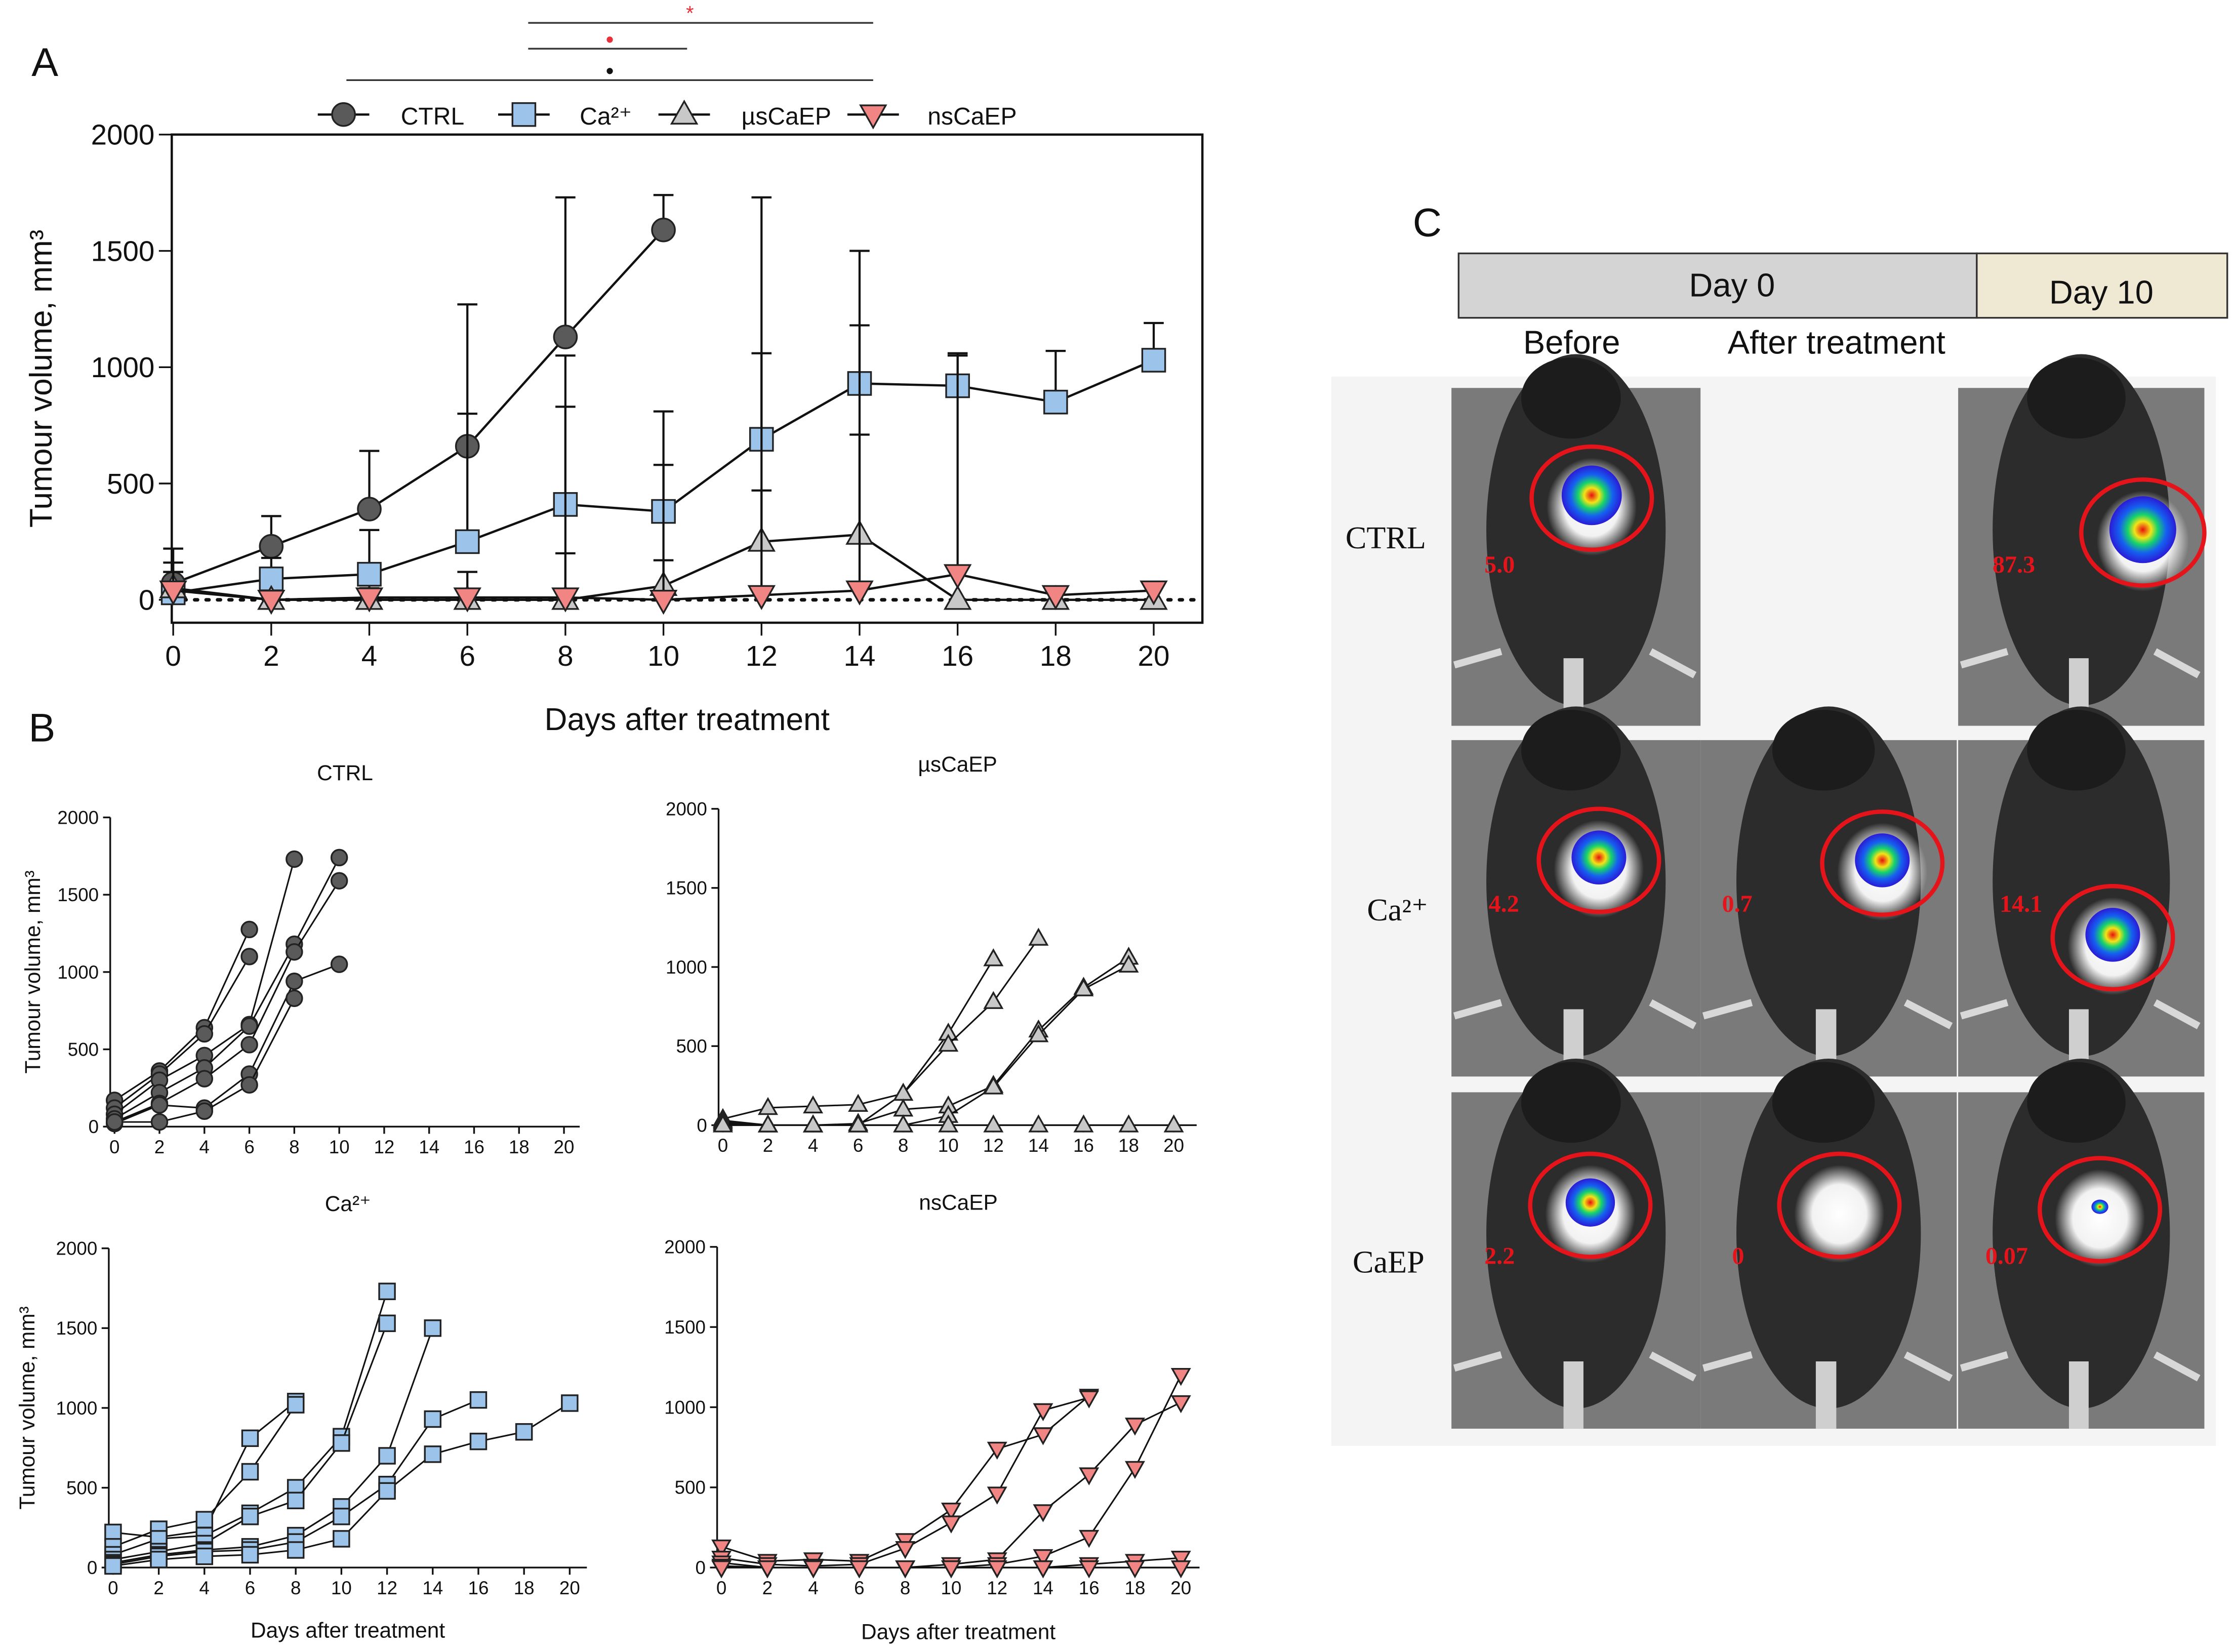 The height and width of the screenshot is (1652, 2233). I want to click on y-tick-label: 0, so click(146, 600).